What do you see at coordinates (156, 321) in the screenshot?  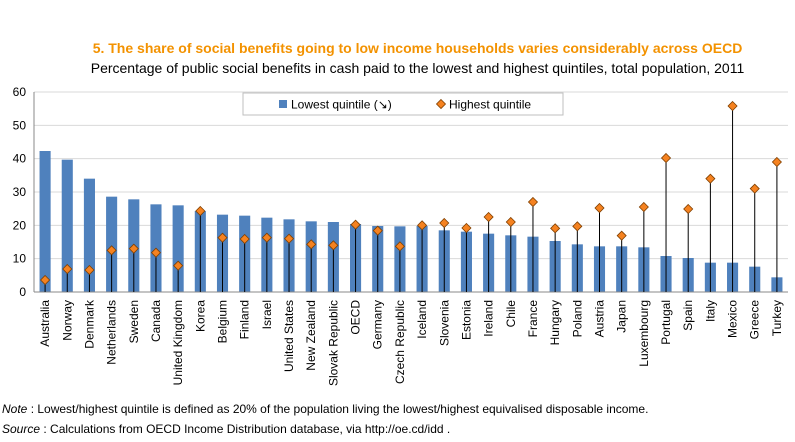 I see `x-tick-label: Canada` at bounding box center [156, 321].